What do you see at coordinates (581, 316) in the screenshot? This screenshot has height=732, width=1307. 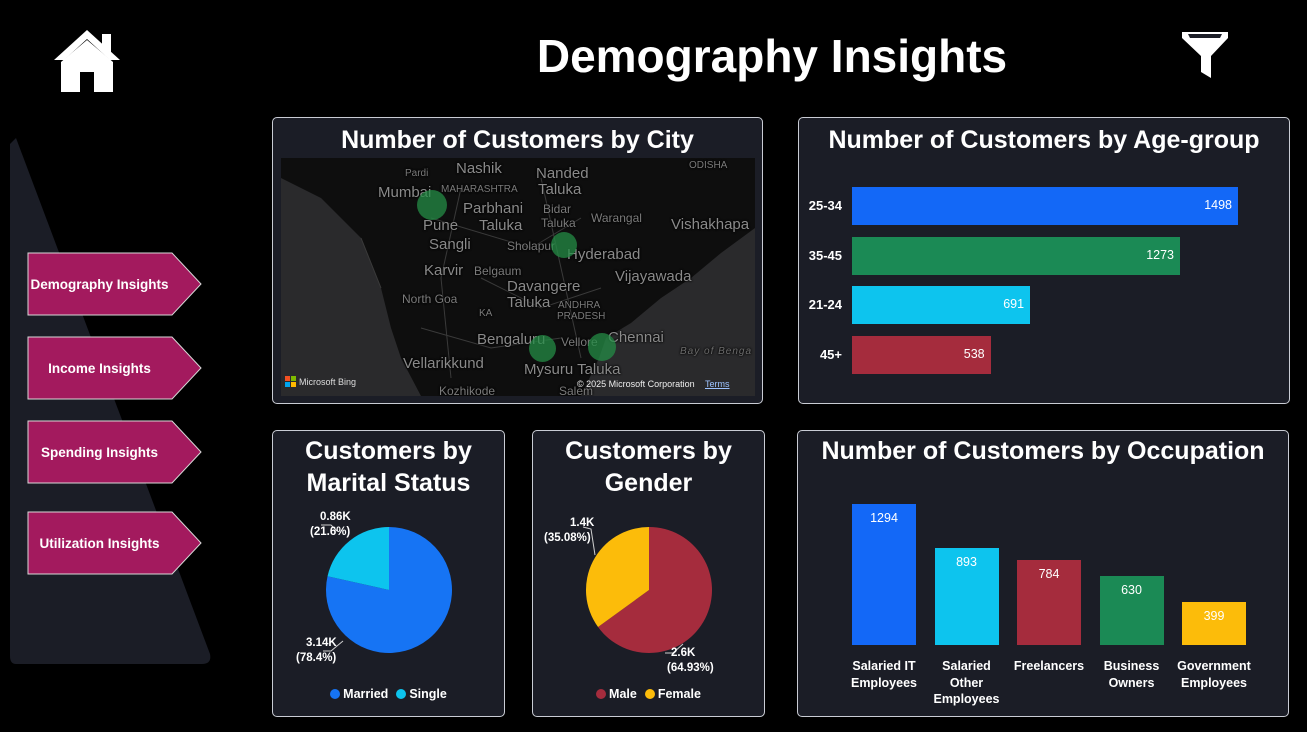 I see `map-label-pradesh: PRADESH` at bounding box center [581, 316].